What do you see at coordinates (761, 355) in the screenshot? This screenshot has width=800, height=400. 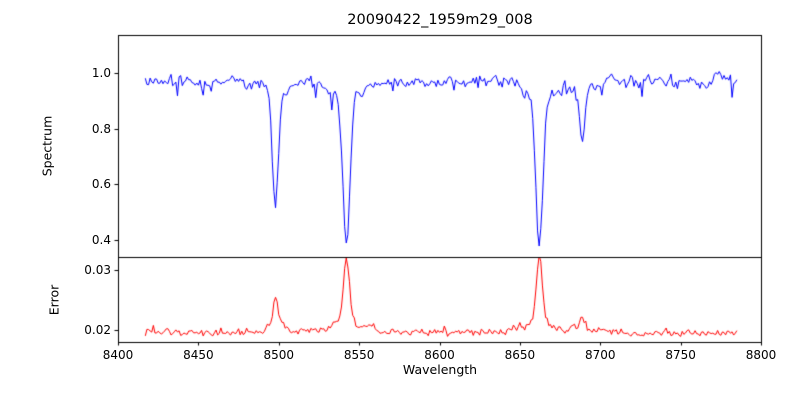 I see `x-tick-label: 8800` at bounding box center [761, 355].